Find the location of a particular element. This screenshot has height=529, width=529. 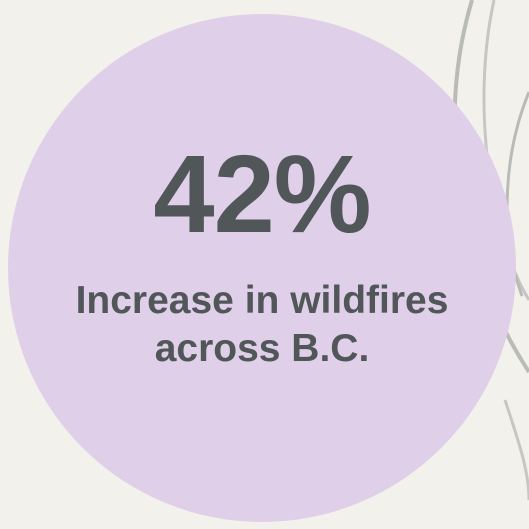

stat-caption-line-2: across B.C. is located at coordinates (262, 348).